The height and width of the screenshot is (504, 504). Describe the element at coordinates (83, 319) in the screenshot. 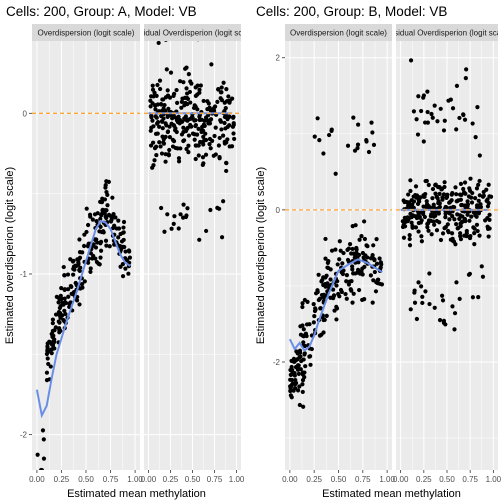

I see `smooth-trend-line` at that location.